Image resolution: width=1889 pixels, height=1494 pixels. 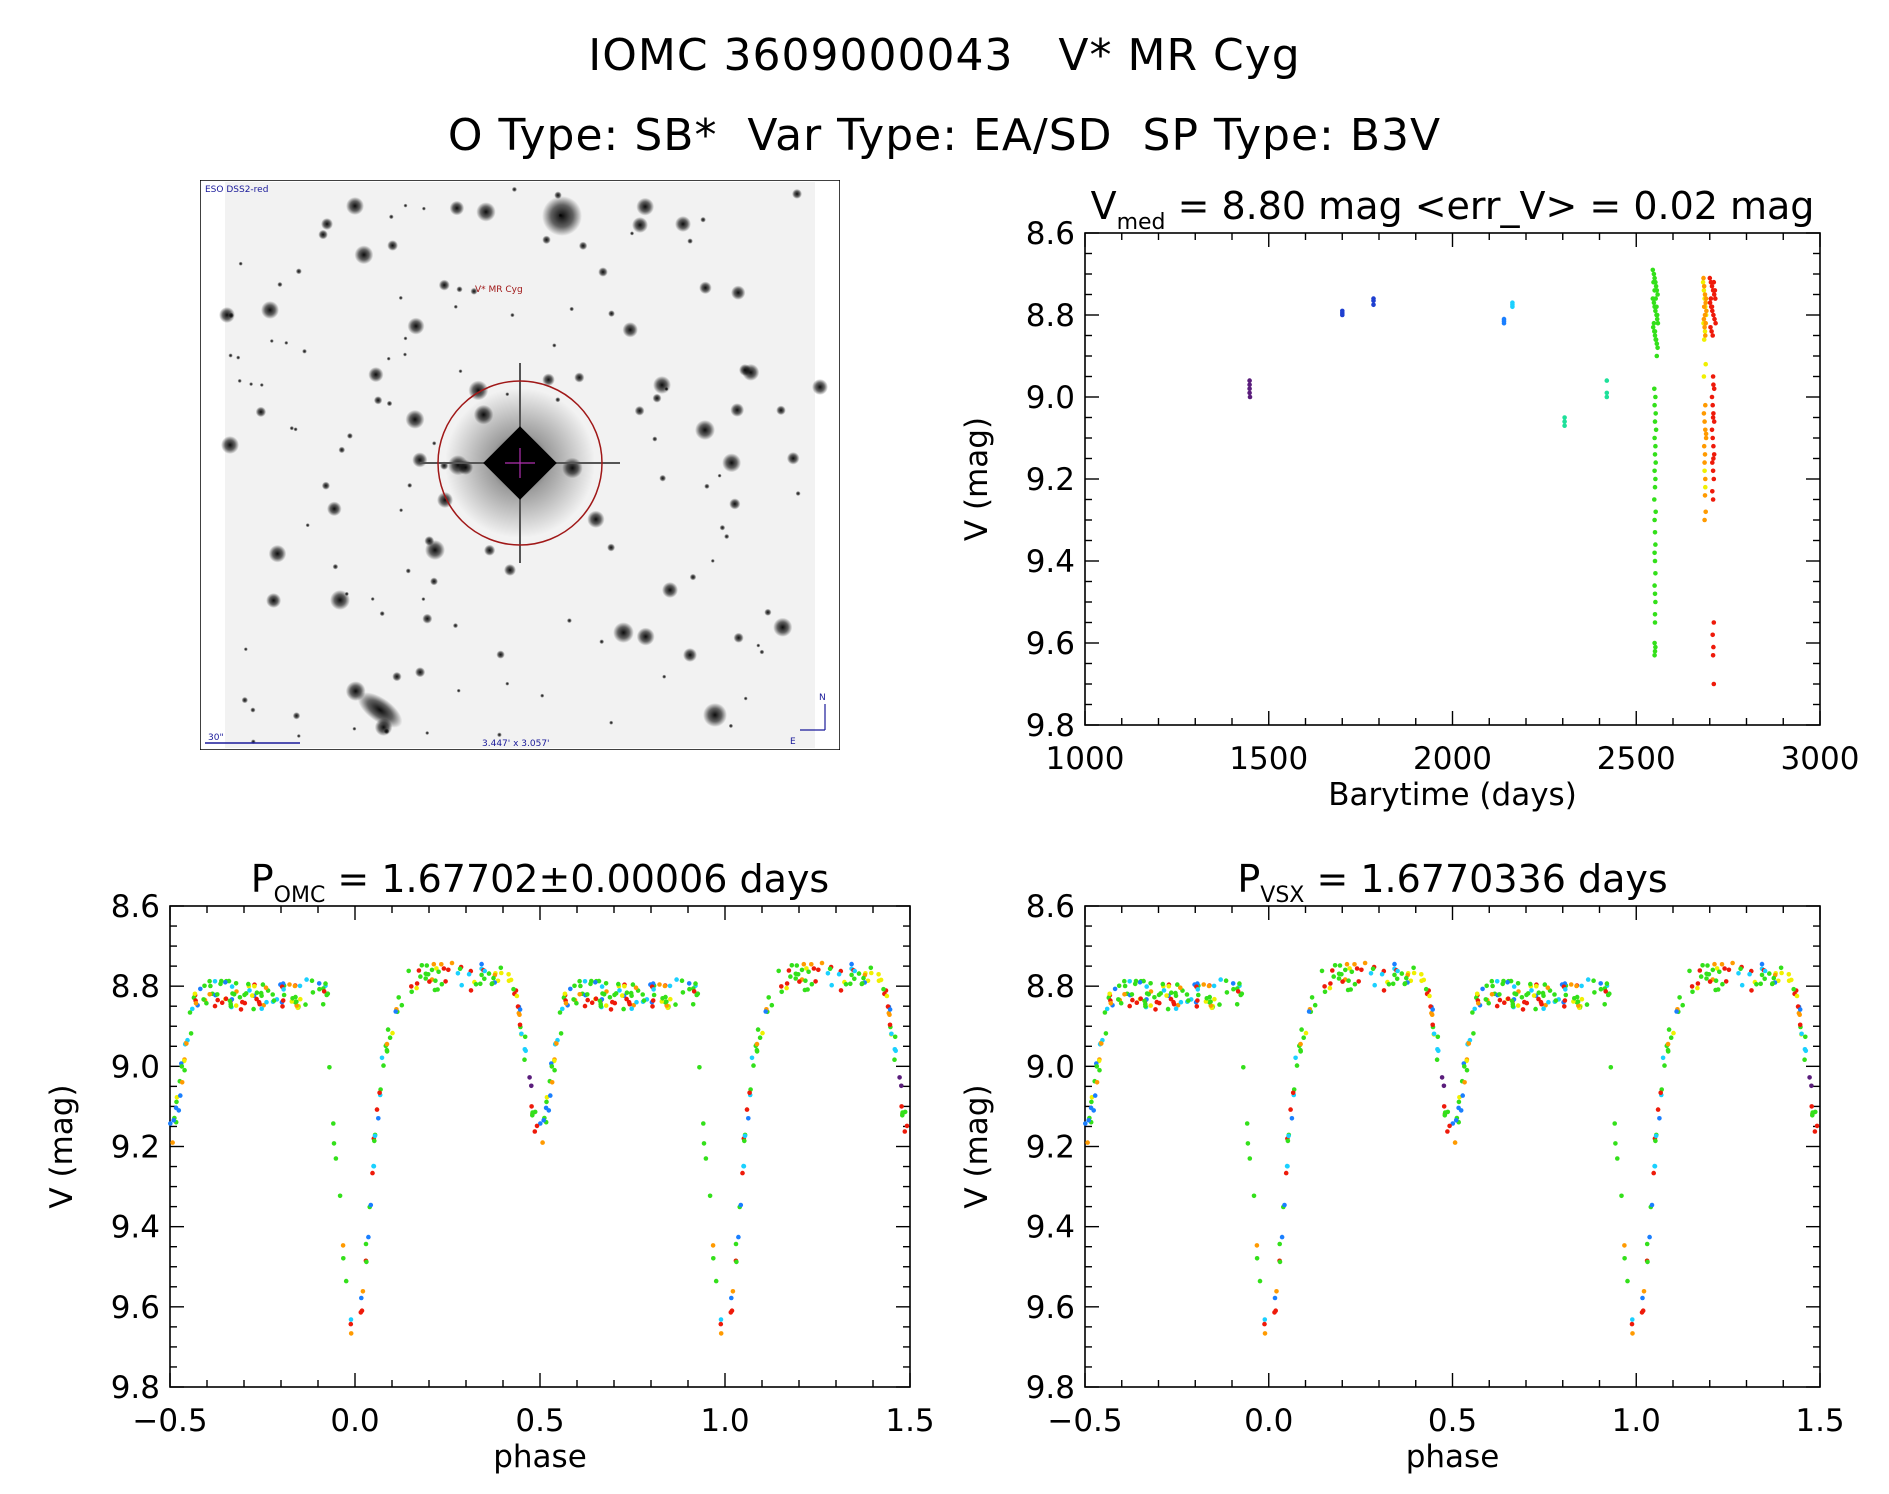 I want to click on x-tick-label: 2500, so click(x=1636, y=759).